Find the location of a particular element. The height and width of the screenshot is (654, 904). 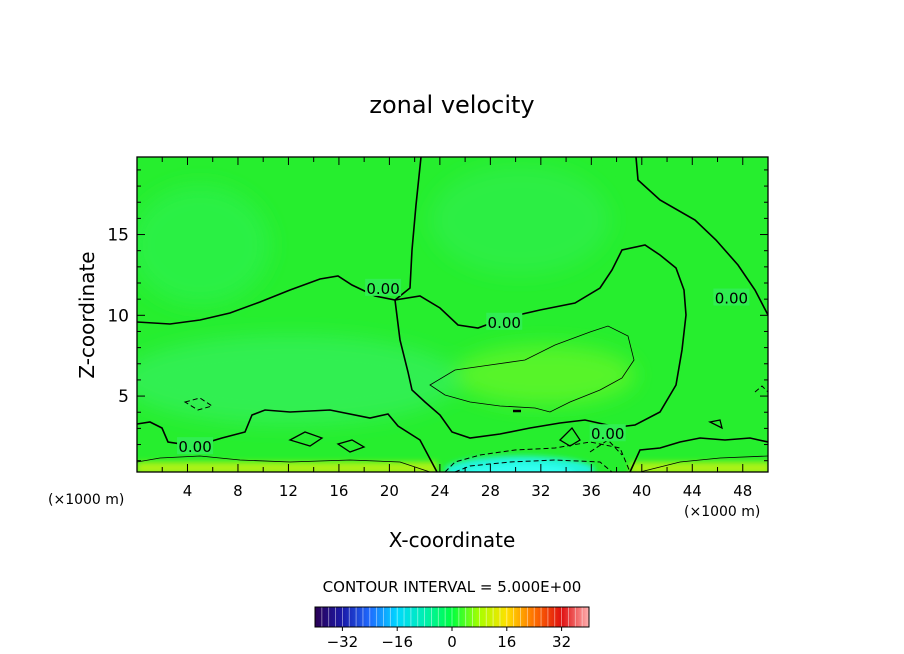

colorbar-tick-label: 0 is located at coordinates (452, 642).